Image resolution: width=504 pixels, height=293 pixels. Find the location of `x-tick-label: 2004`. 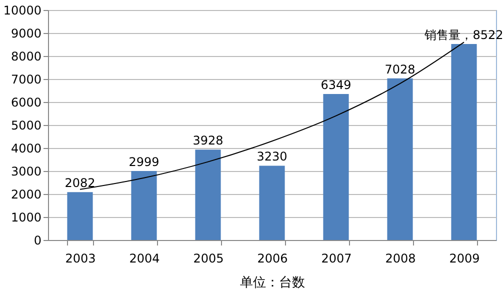

x-tick-label: 2004 is located at coordinates (144, 259).